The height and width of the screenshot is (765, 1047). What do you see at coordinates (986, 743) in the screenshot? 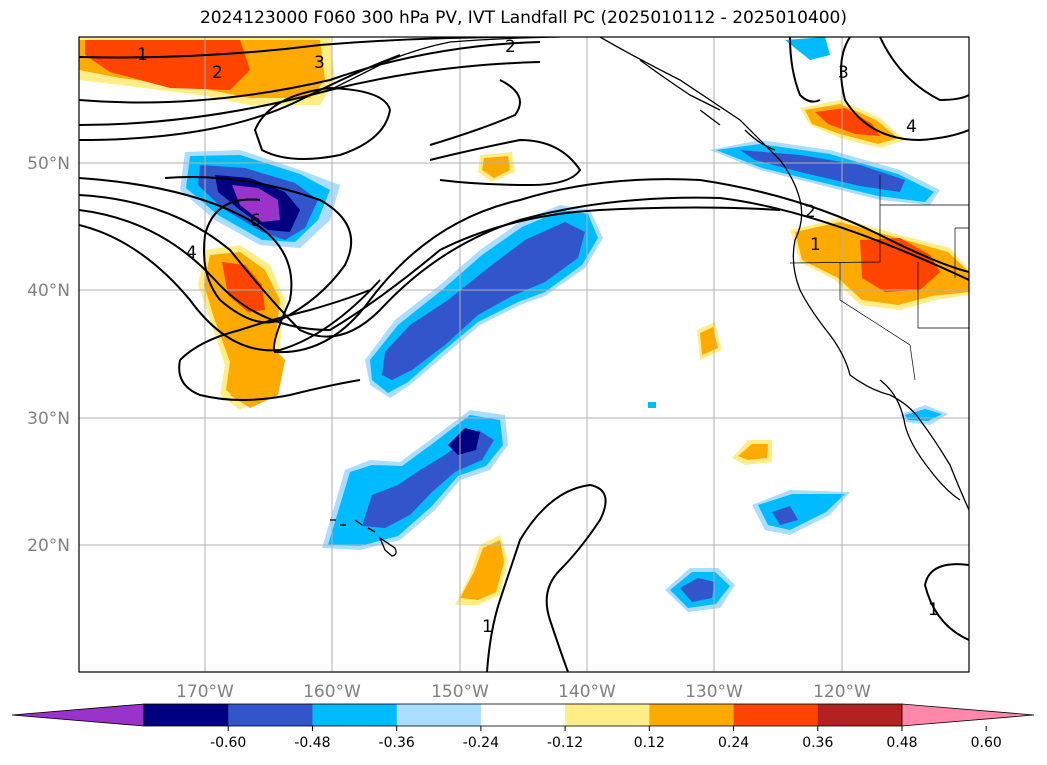
I see `colorbar-tick-label: 0.60` at bounding box center [986, 743].